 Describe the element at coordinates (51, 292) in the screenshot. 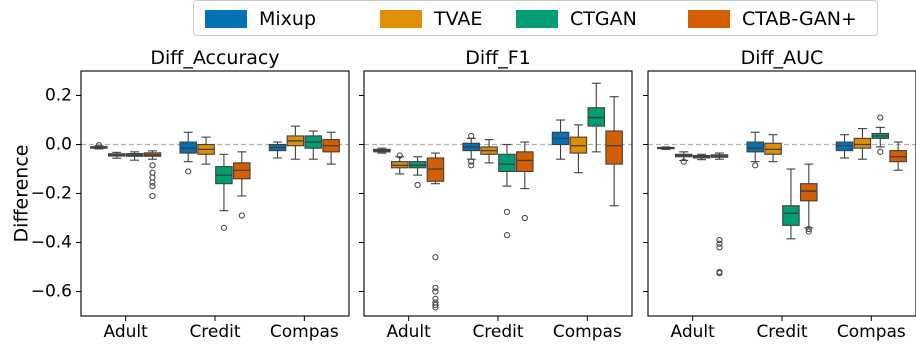

I see `y-tick-label: −0.6` at that location.